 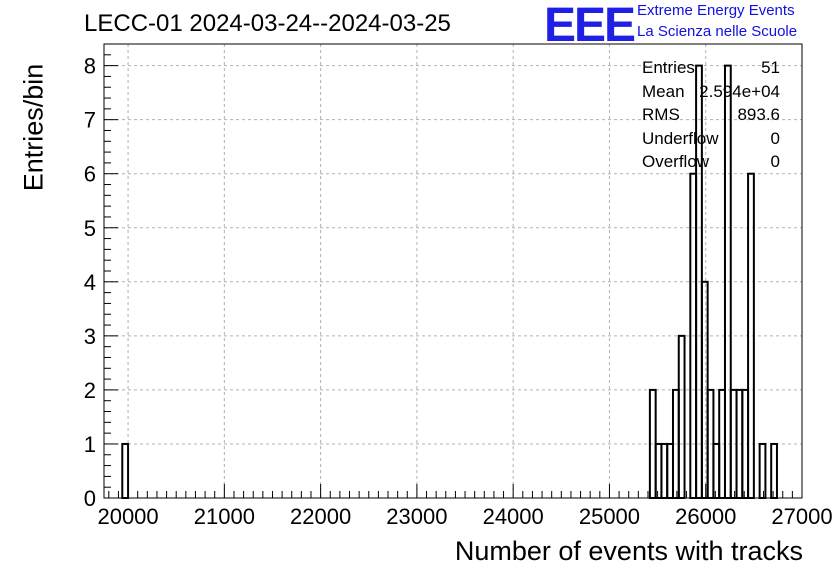 What do you see at coordinates (267, 23) in the screenshot?
I see `chart-title: LECC-01 2024-03-24--2024-03-25` at bounding box center [267, 23].